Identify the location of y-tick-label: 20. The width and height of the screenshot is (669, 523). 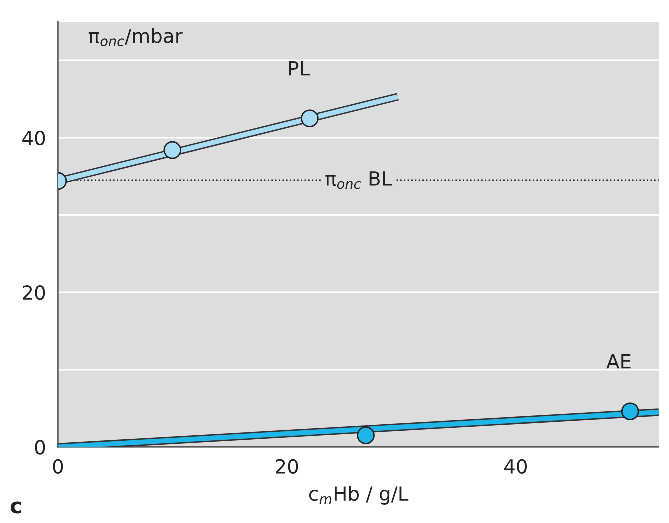
(34, 293).